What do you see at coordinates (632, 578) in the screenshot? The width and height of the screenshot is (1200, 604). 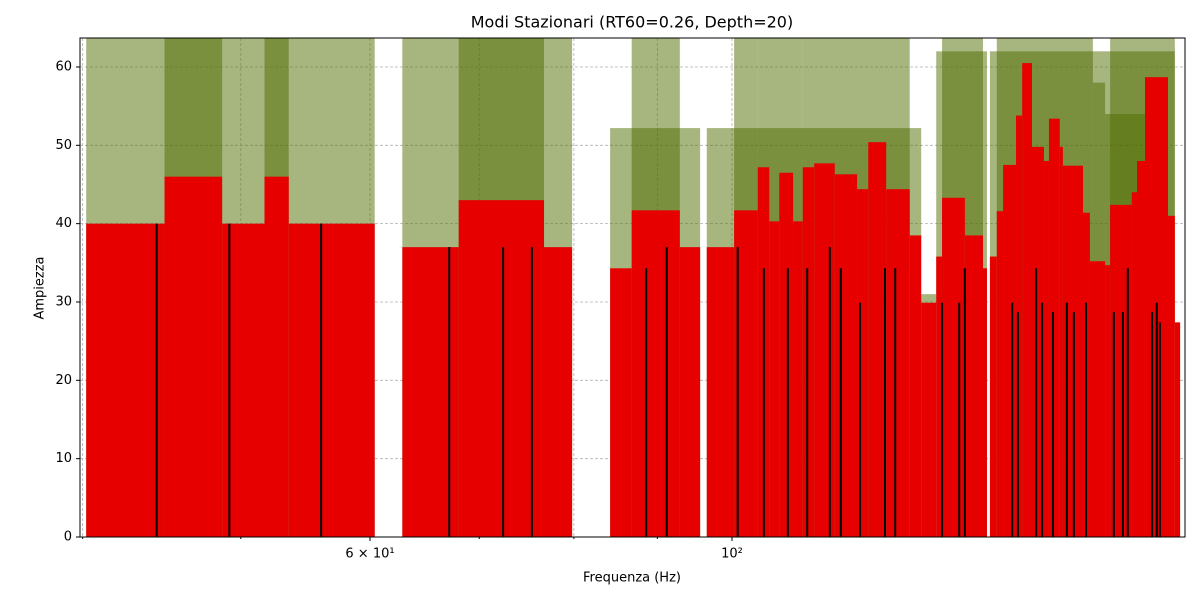 I see `x-axis-label: Frequenza (Hz)` at bounding box center [632, 578].